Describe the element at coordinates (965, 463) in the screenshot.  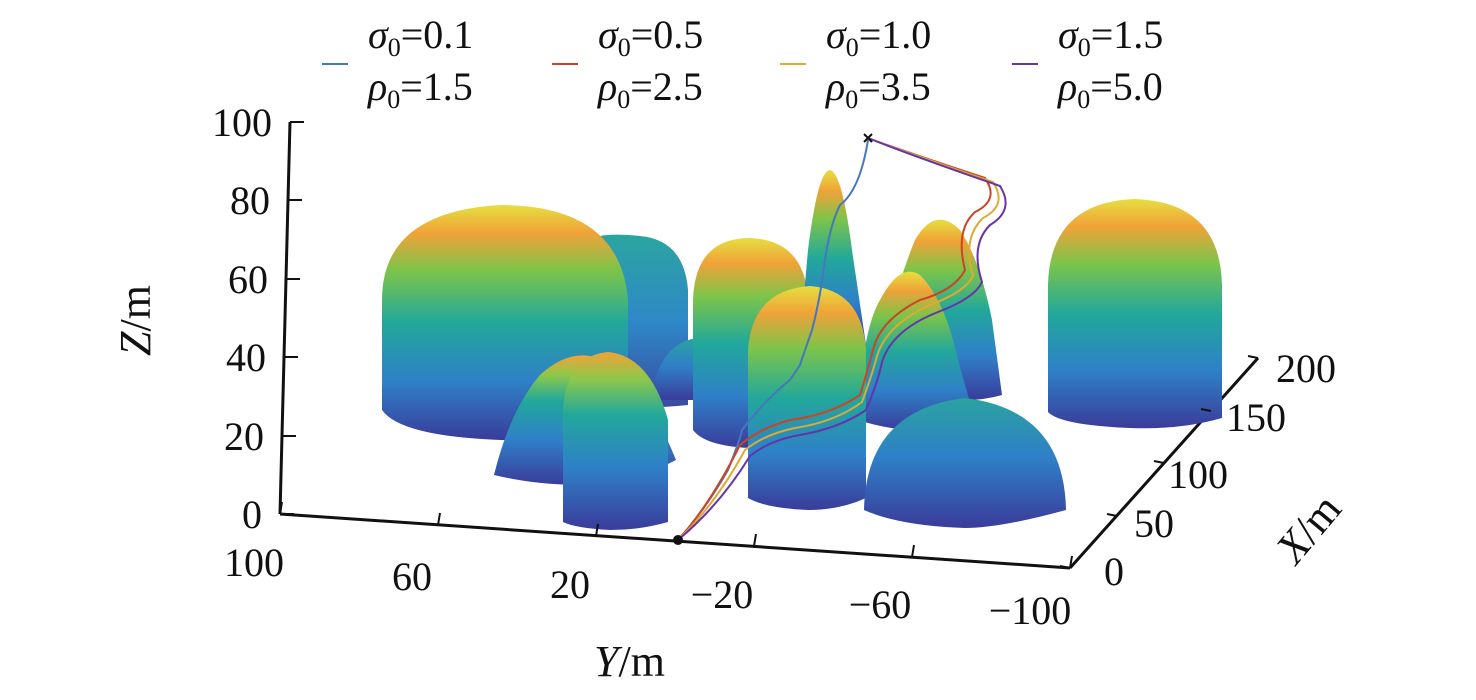
I see `obstacle-dome-front-right` at that location.